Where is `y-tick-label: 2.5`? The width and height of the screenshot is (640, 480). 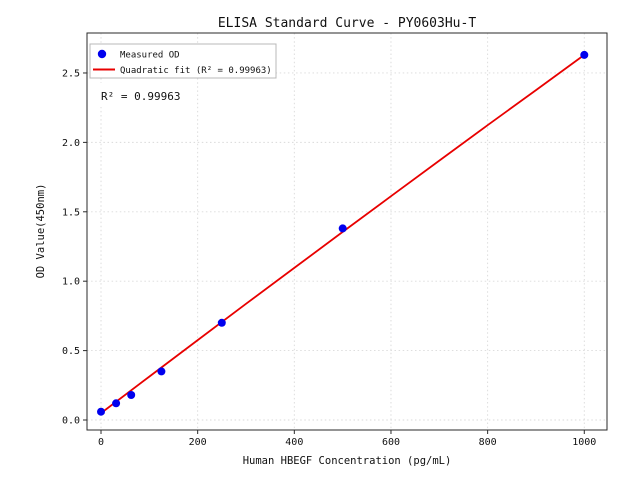
y-tick-label: 2.5 is located at coordinates (71, 73).